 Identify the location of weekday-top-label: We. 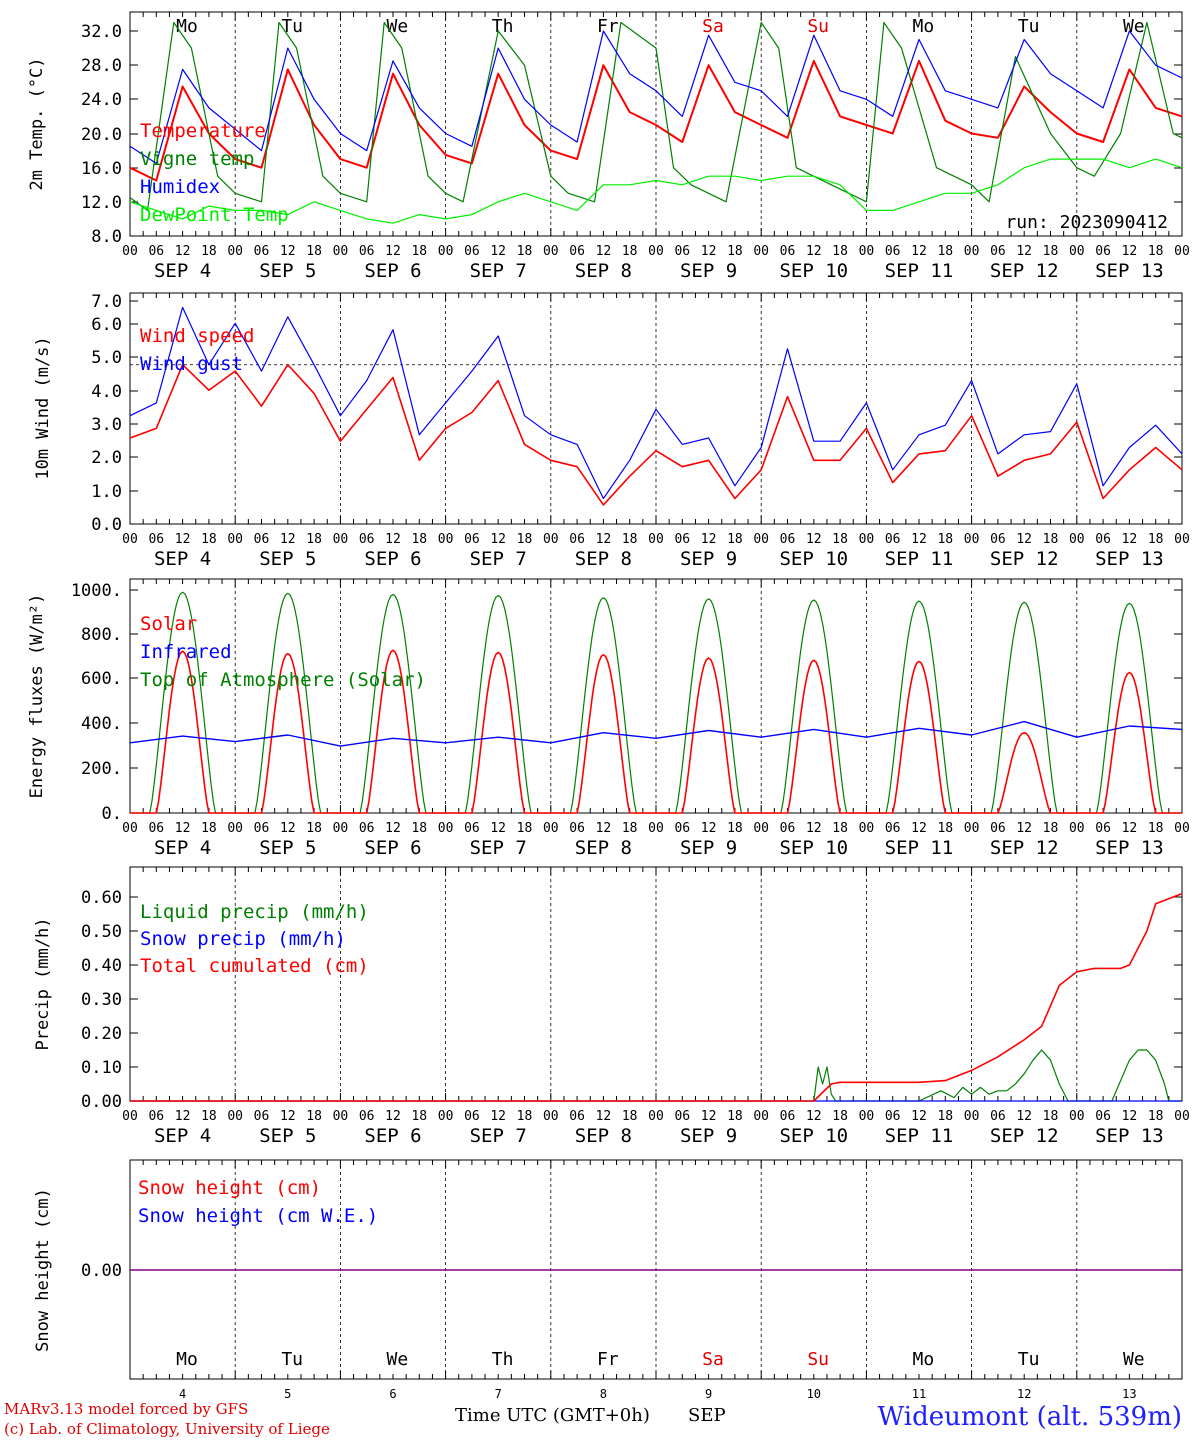
(398, 26).